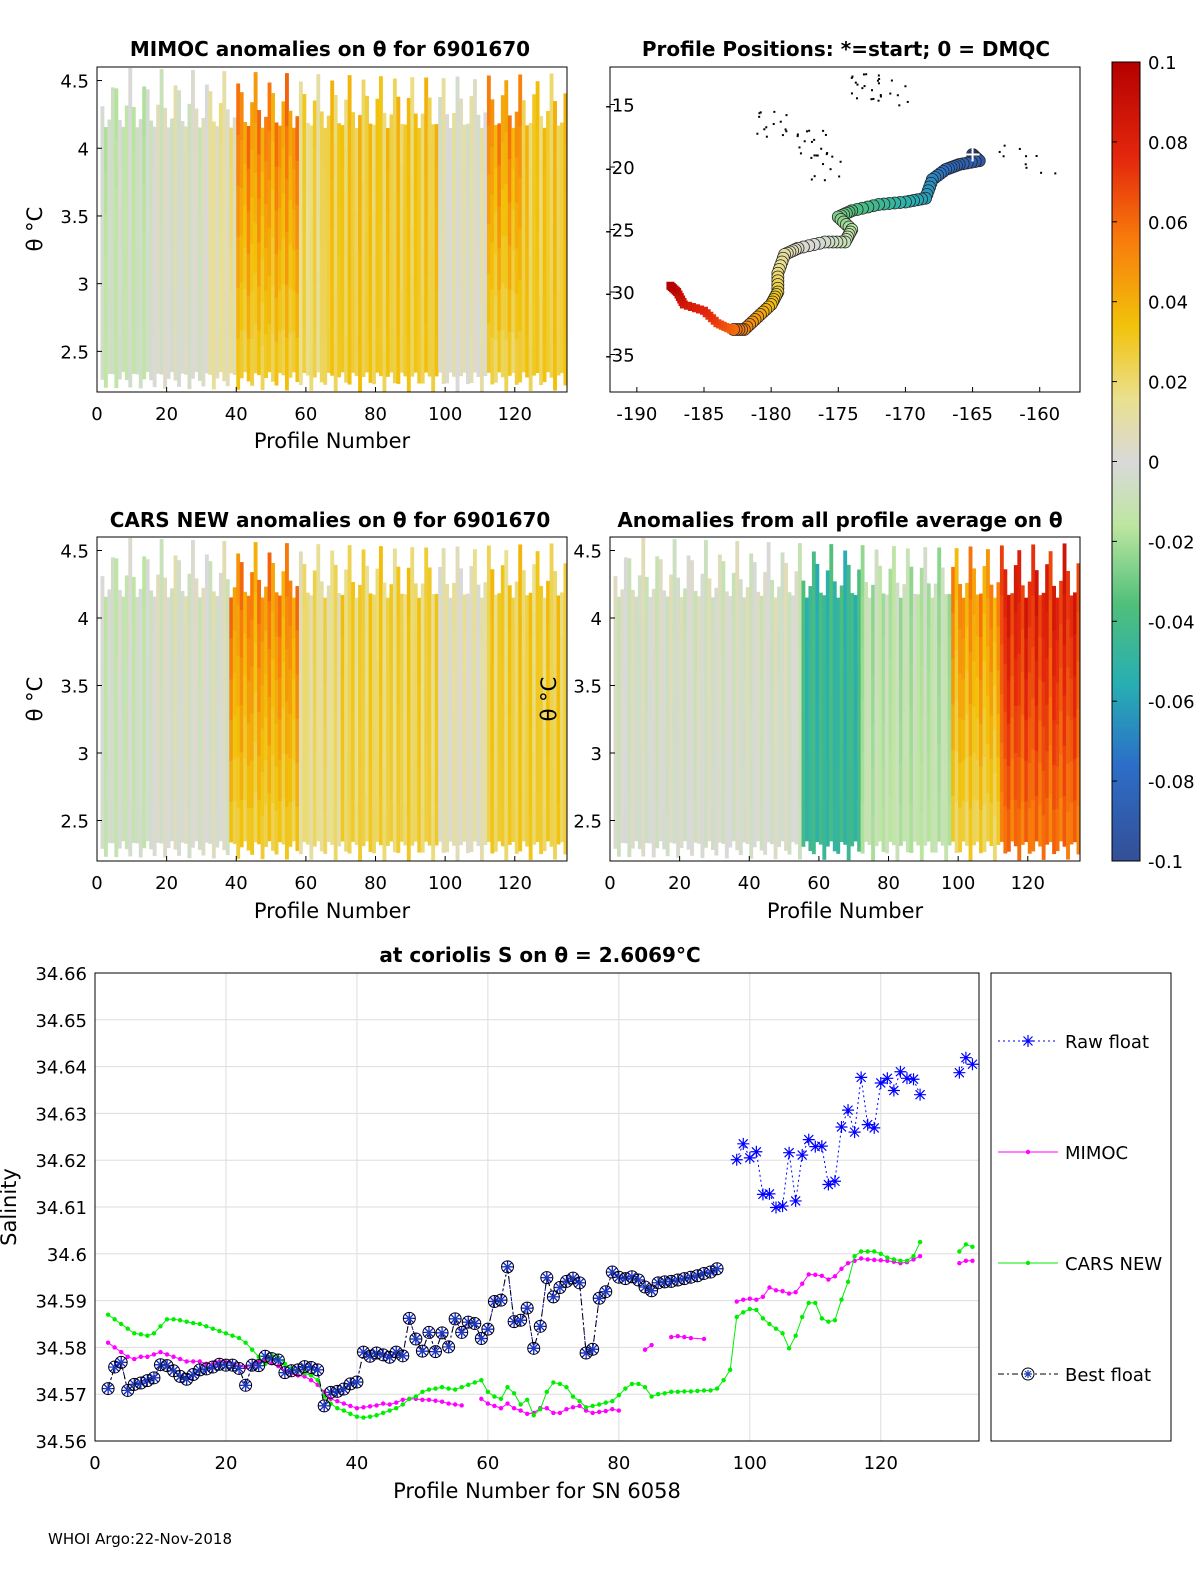 This screenshot has height=1575, width=1200. I want to click on y-tick-label: 4, so click(596, 619).